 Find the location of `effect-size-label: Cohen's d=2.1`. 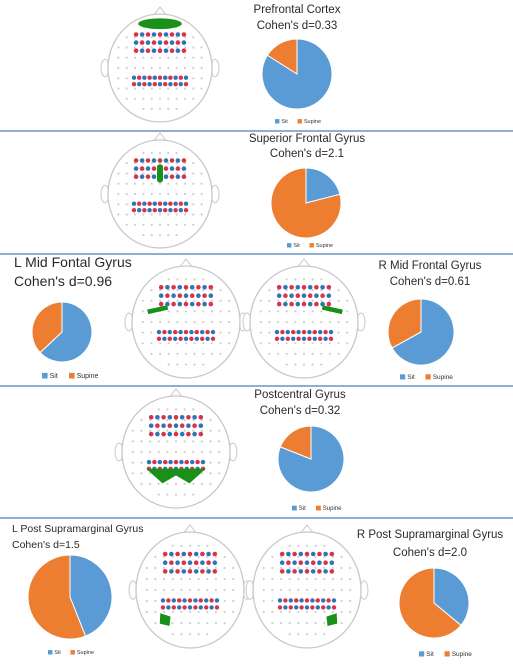

effect-size-label: Cohen's d=2.1 is located at coordinates (307, 154).